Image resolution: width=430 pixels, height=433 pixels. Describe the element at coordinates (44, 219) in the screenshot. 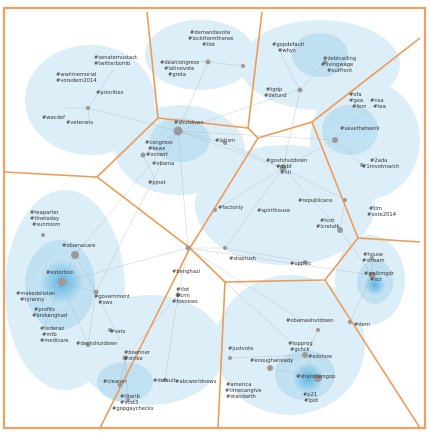

I see `label: #tlnetoday` at that location.